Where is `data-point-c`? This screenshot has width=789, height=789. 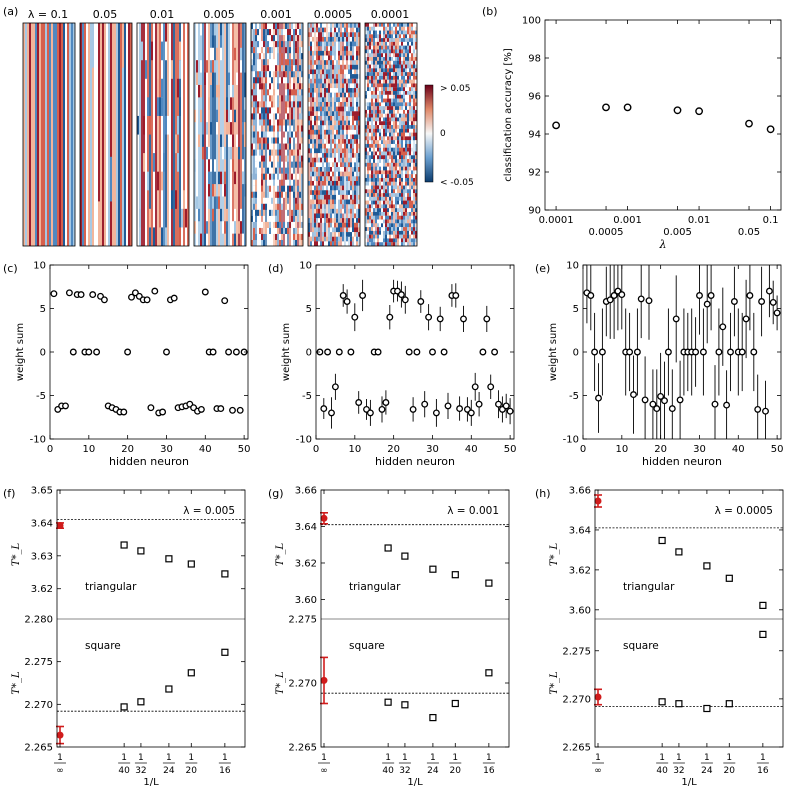
data-point-c is located at coordinates (205, 292).